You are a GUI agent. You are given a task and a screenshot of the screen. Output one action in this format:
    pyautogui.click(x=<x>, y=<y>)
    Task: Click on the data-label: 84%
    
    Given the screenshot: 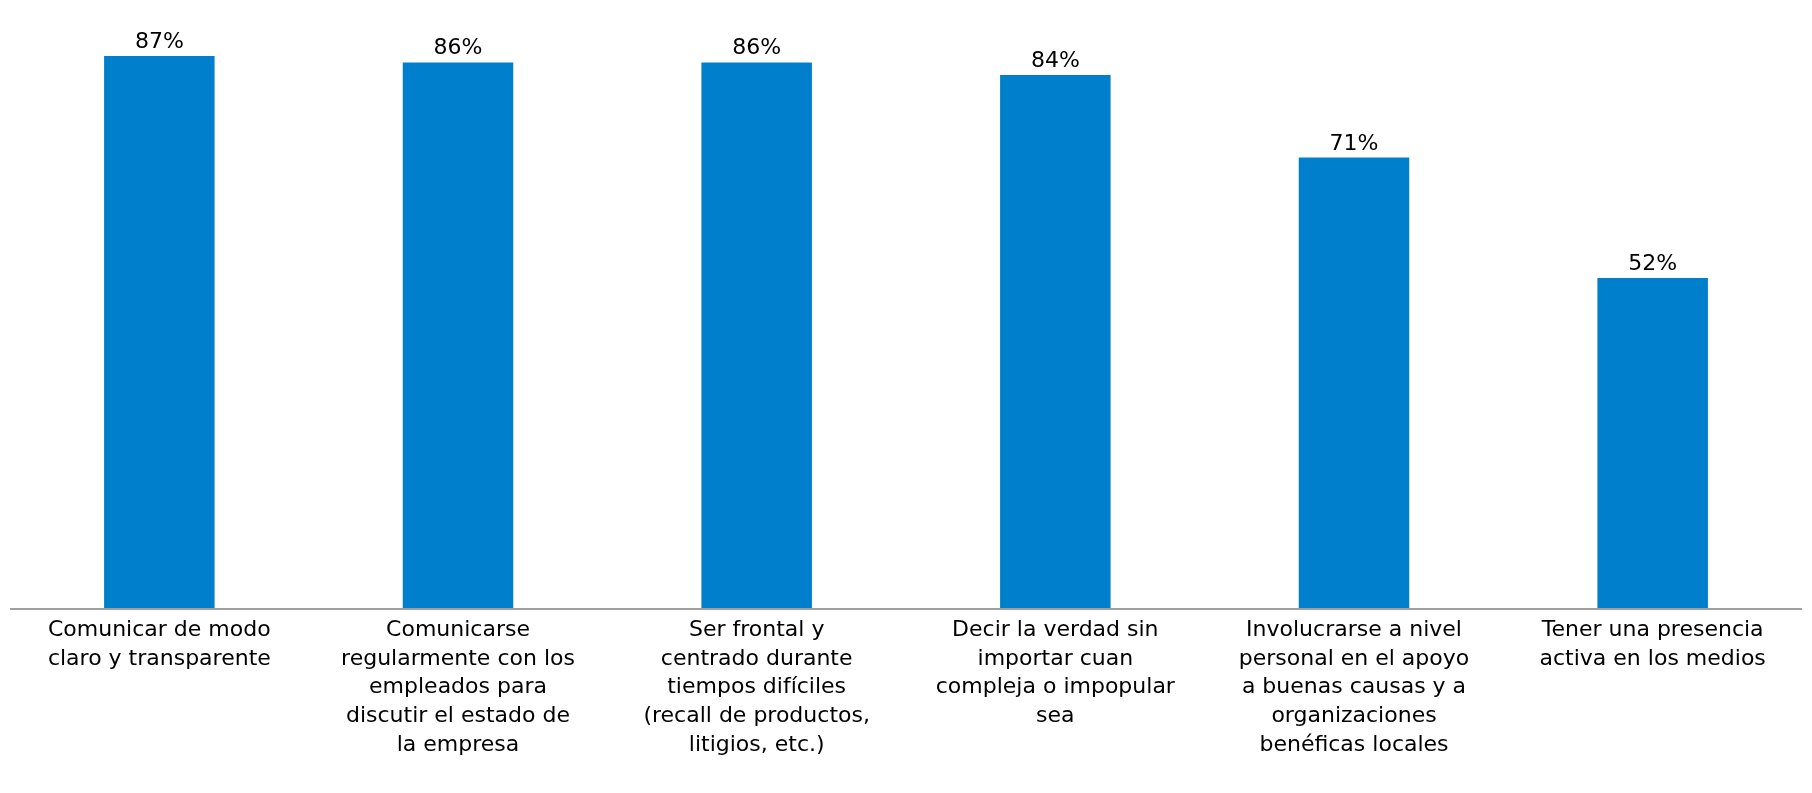 What is the action you would take?
    pyautogui.click(x=1055, y=60)
    